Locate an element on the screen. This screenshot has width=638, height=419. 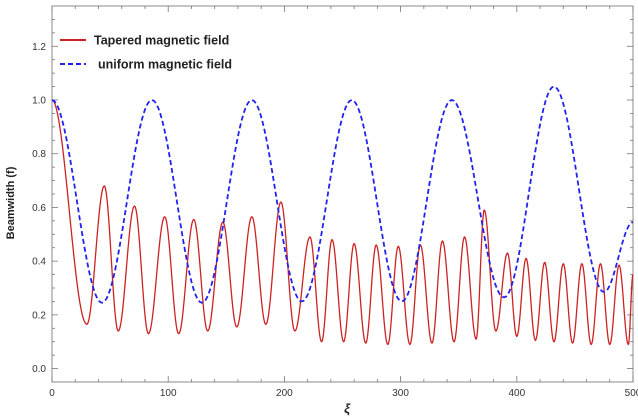
x-tick-label: 400 is located at coordinates (516, 393).